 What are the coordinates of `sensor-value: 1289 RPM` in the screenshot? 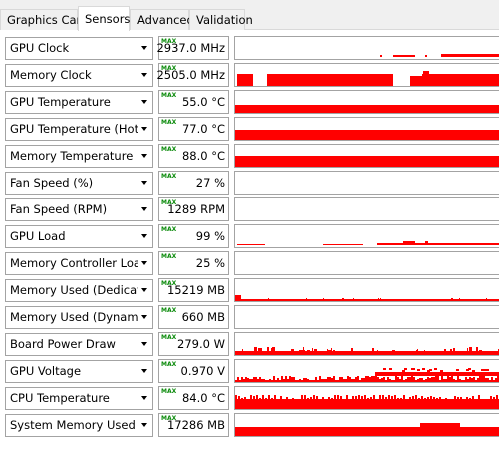 It's located at (196, 209).